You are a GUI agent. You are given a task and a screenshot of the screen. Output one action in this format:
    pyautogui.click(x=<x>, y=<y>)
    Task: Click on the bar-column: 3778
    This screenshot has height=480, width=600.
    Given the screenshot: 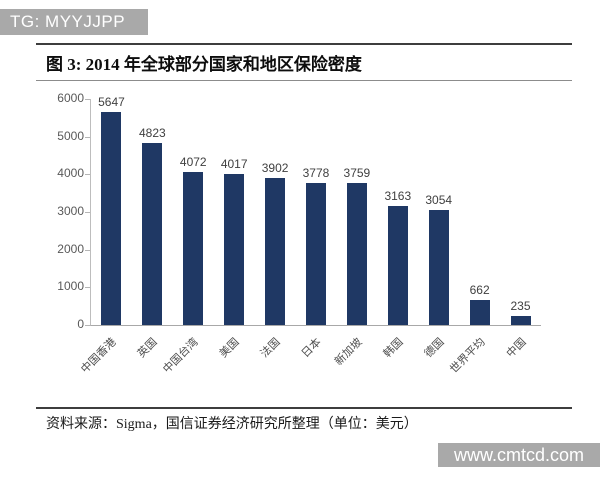 What is the action you would take?
    pyautogui.click(x=316, y=212)
    